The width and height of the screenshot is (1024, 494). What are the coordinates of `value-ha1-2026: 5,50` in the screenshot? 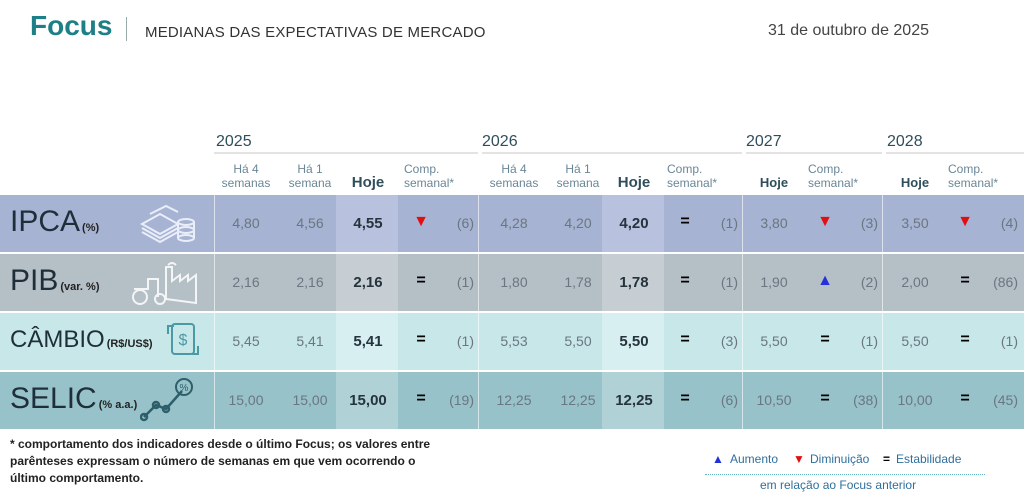 It's located at (578, 341).